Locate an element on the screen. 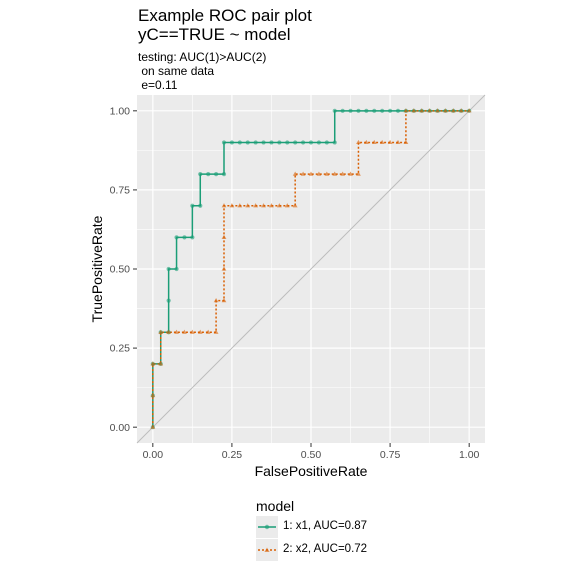  x-tick-label: 0.00 is located at coordinates (153, 455).